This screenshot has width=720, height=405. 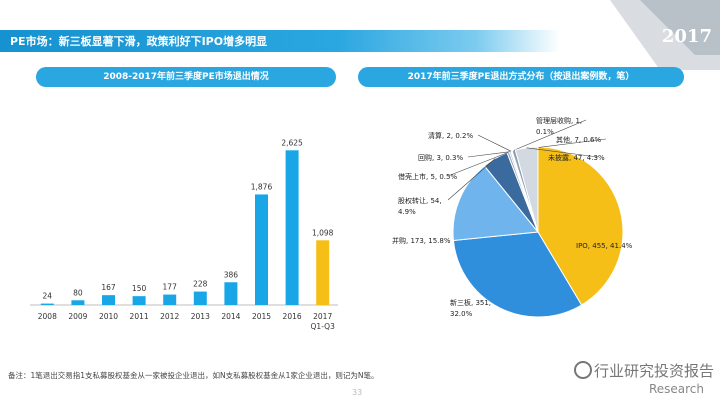 I want to click on pie-slice-label: 股权转让, 54,, so click(x=420, y=200).